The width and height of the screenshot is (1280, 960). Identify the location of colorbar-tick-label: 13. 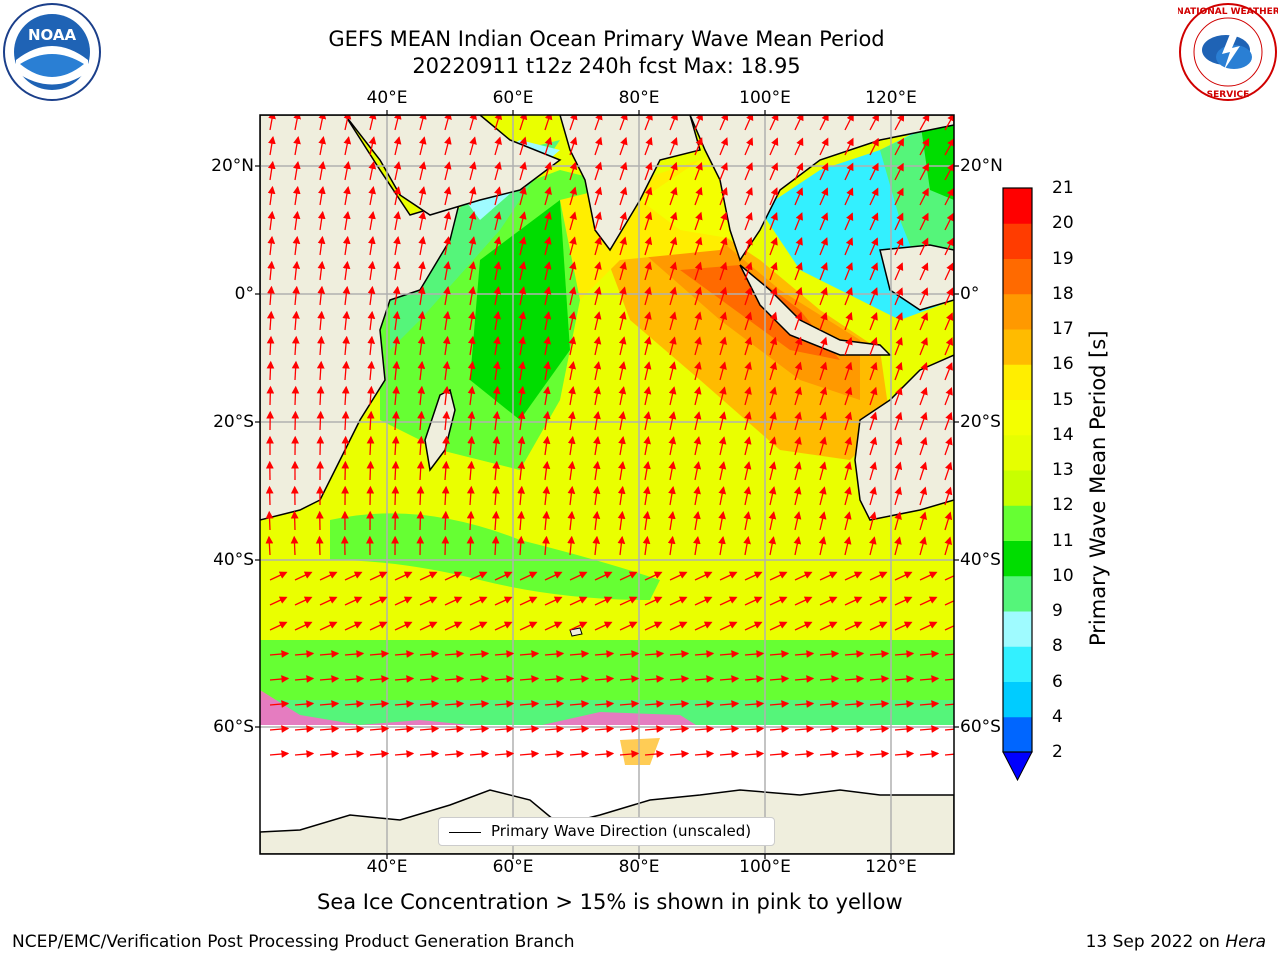
(1063, 470).